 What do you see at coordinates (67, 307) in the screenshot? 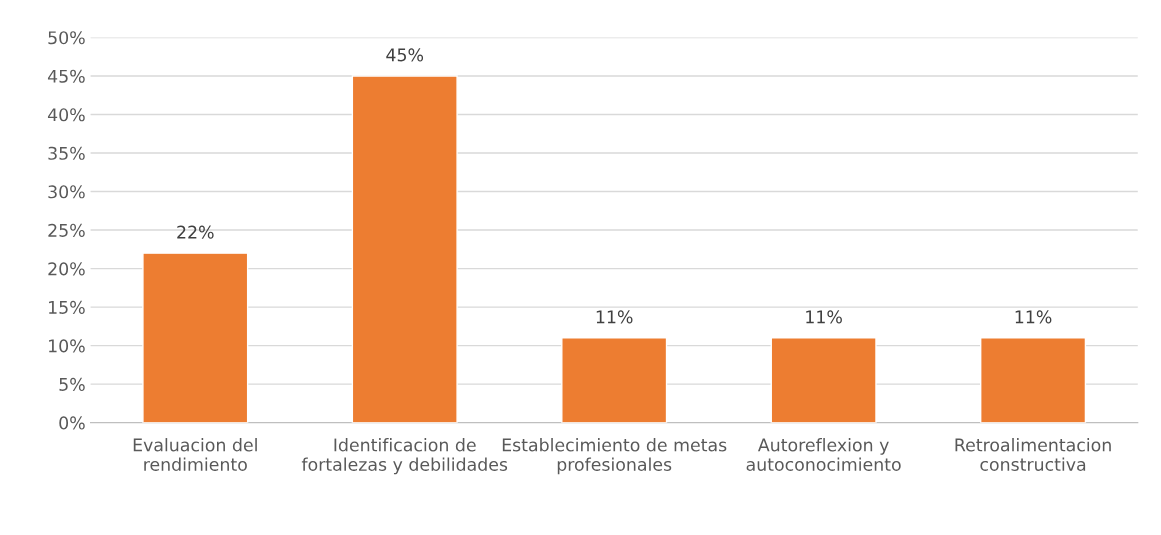
I see `y-tick-label: 15%` at bounding box center [67, 307].